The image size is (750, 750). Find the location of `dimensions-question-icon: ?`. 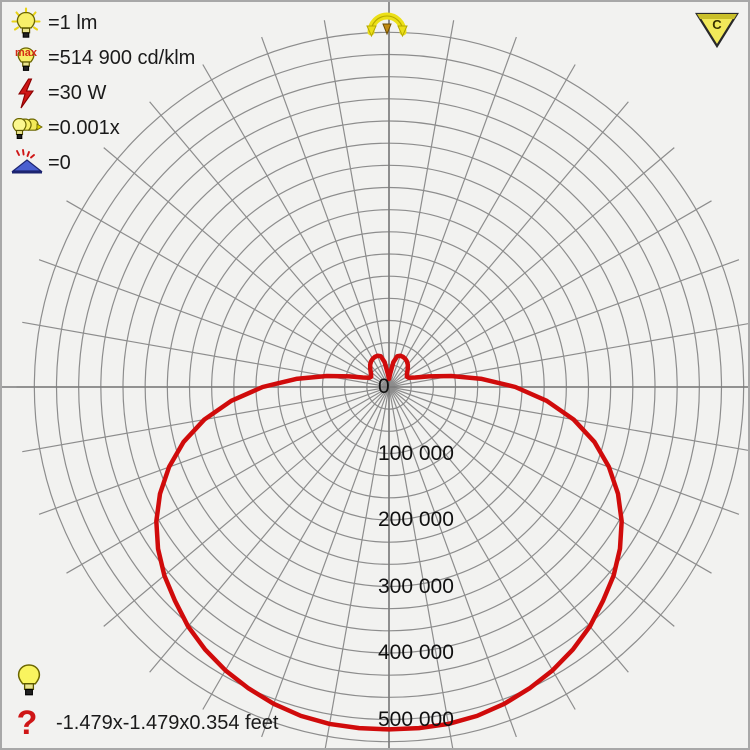

dimensions-question-icon: ? is located at coordinates (29, 723).